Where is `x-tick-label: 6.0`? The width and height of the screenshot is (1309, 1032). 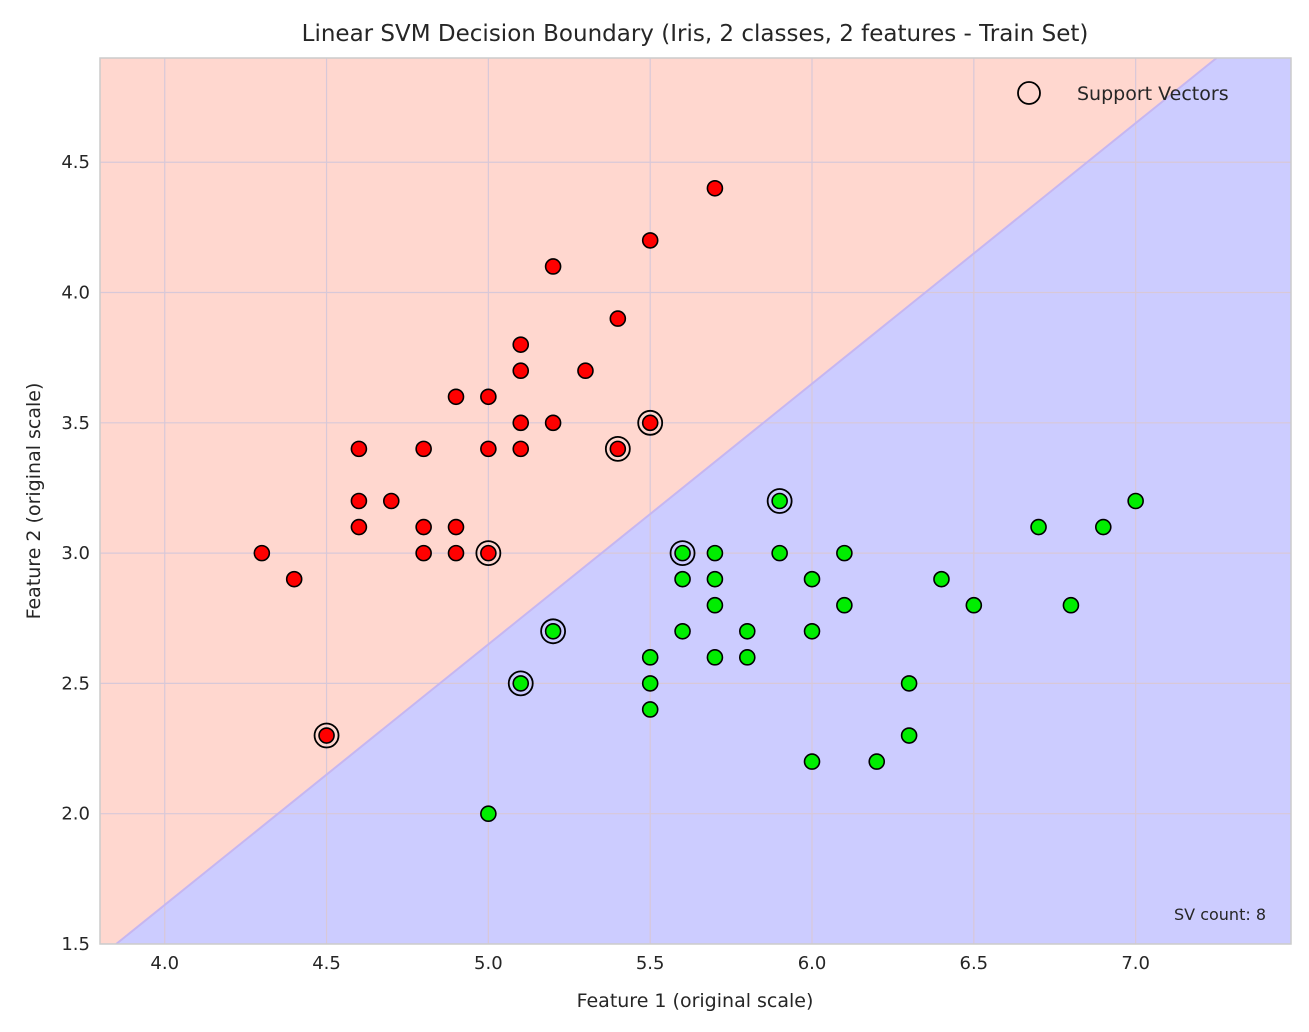 x-tick-label: 6.0 is located at coordinates (812, 963).